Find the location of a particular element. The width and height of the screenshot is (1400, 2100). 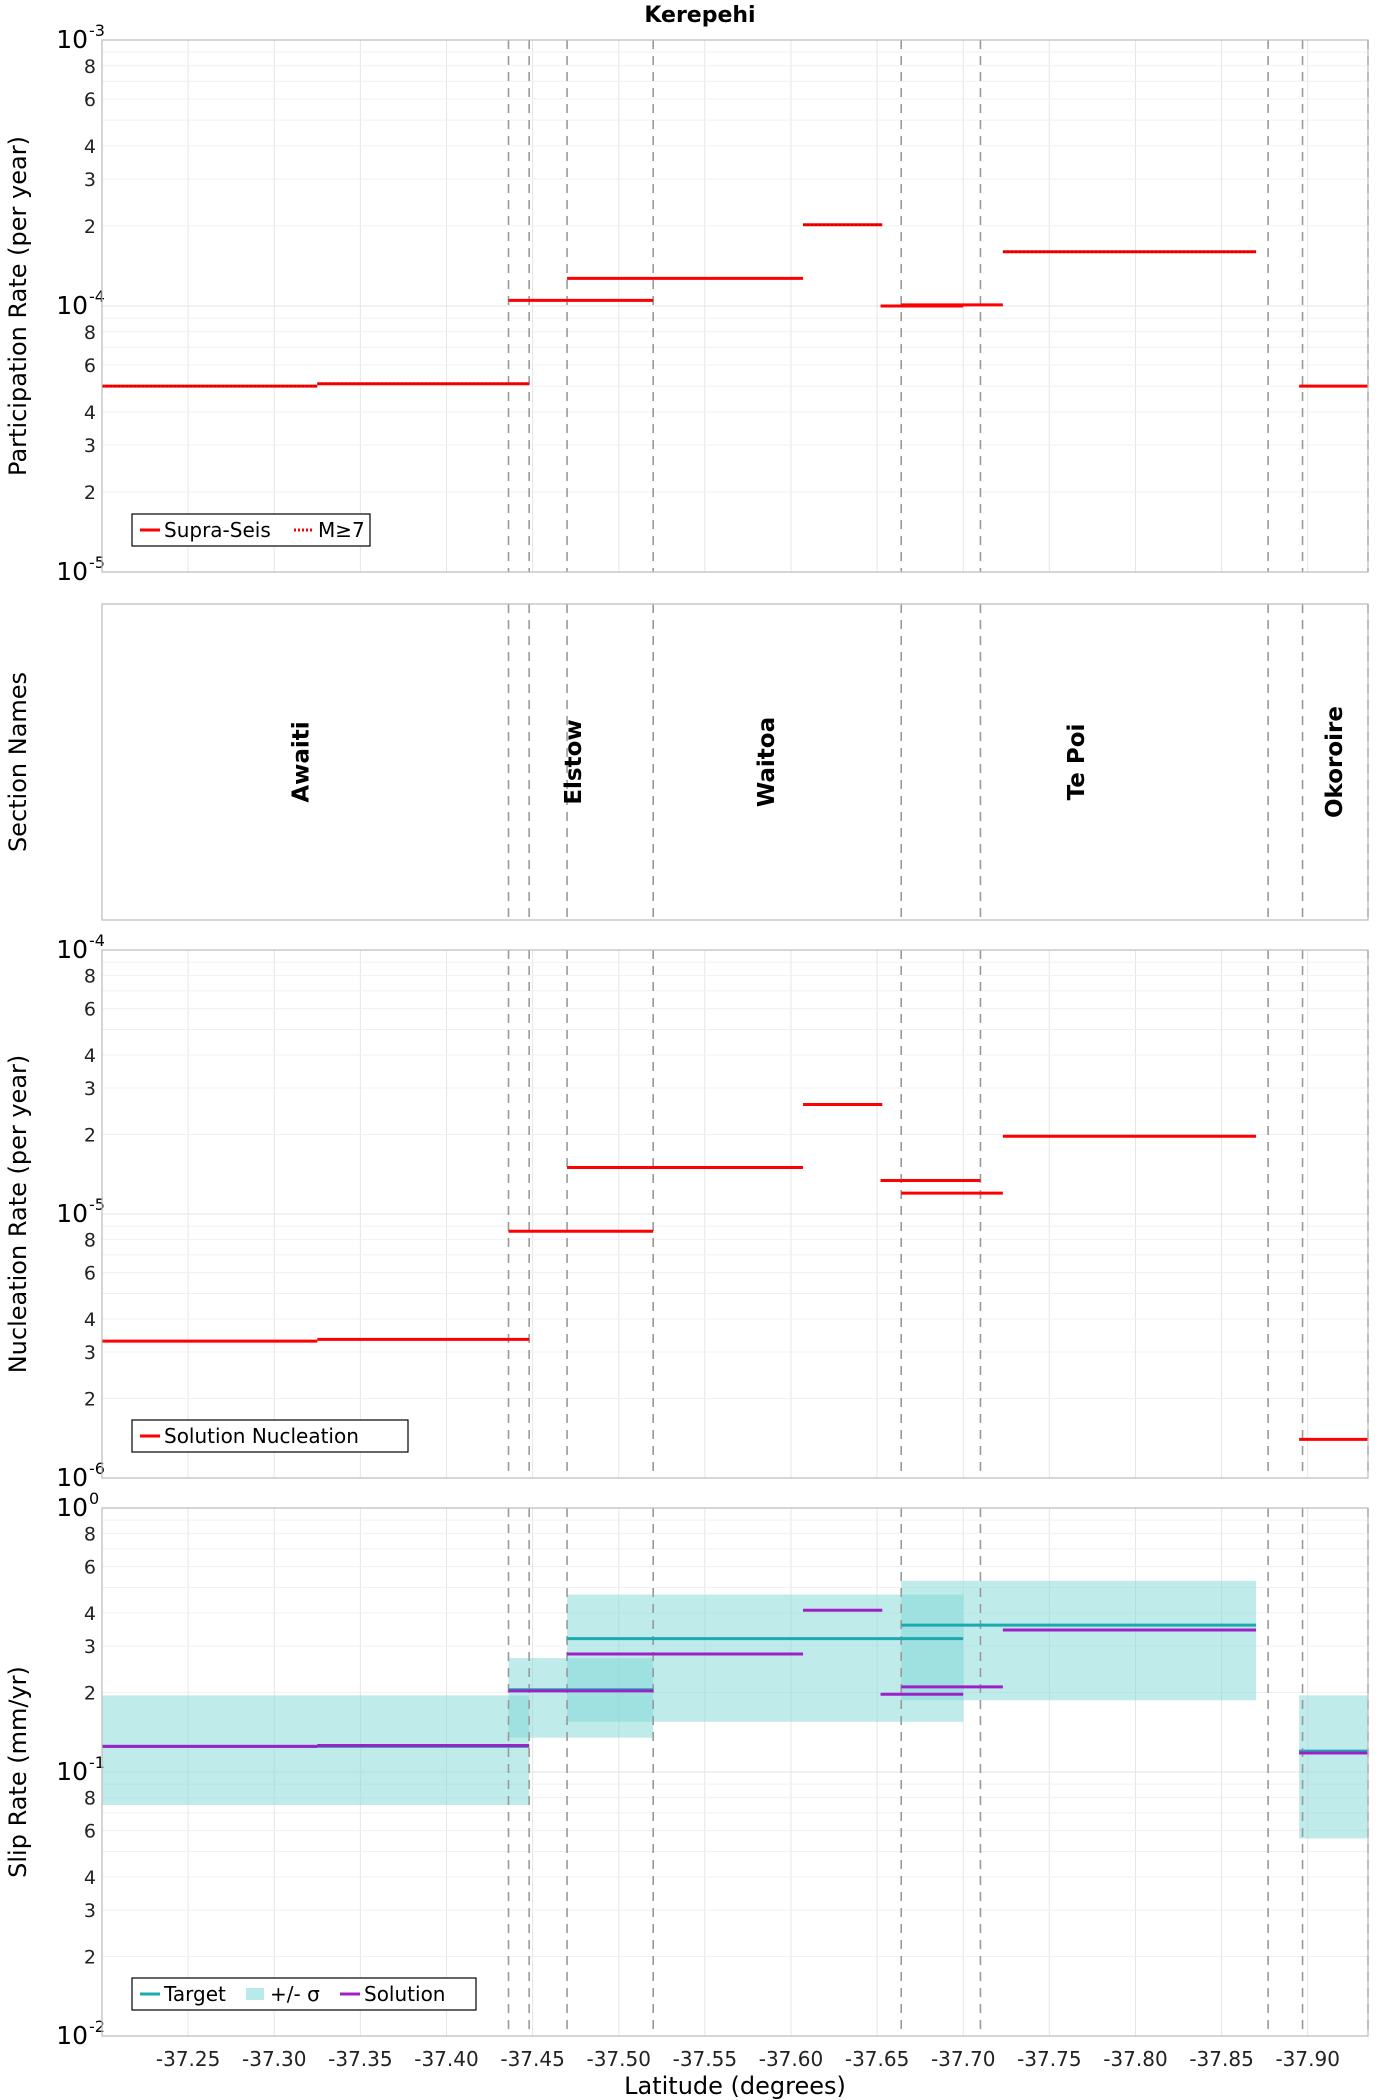

nucleation-y-axis-label: Nucleation Rate (per year) is located at coordinates (18, 1214).